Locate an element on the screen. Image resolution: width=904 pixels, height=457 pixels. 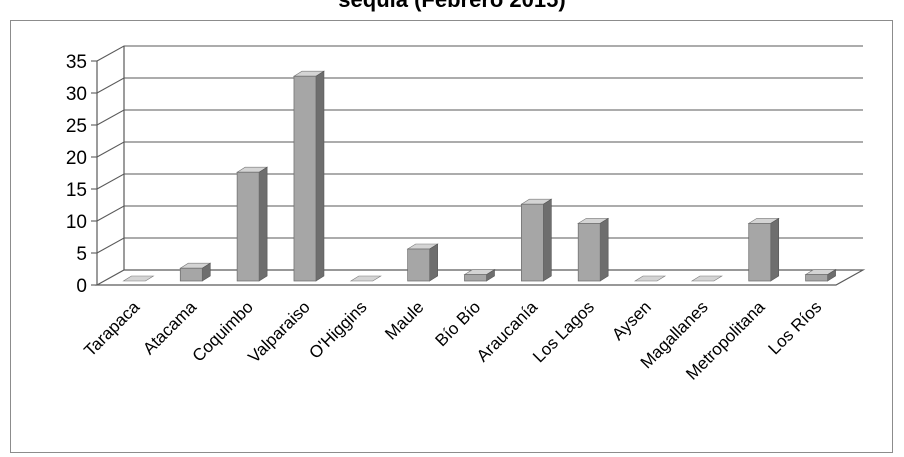
y-tick-label: 35 is located at coordinates (76, 62).